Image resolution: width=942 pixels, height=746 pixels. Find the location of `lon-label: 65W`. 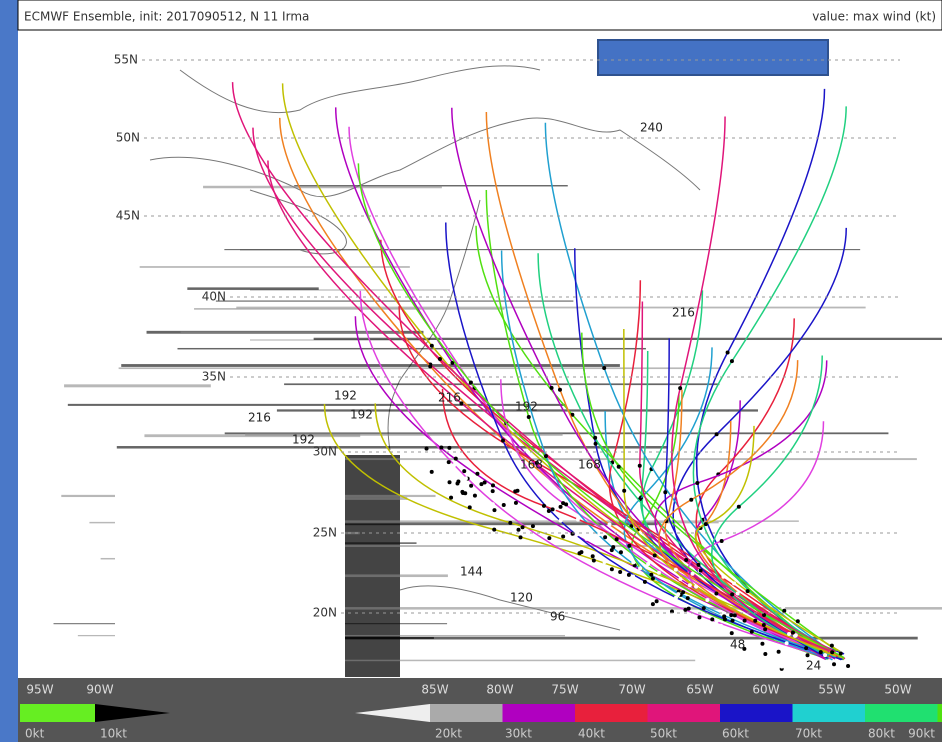

lon-label: 65W is located at coordinates (699, 690).